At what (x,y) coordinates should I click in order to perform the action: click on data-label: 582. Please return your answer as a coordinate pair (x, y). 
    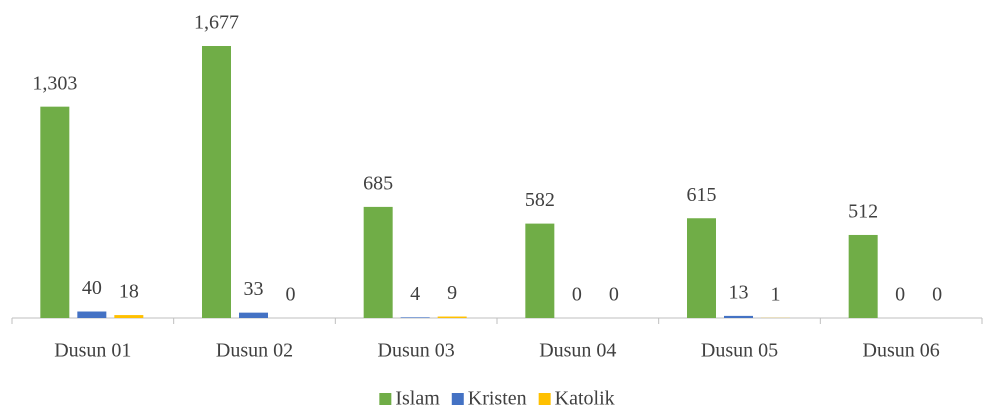
    Looking at the image, I should click on (540, 200).